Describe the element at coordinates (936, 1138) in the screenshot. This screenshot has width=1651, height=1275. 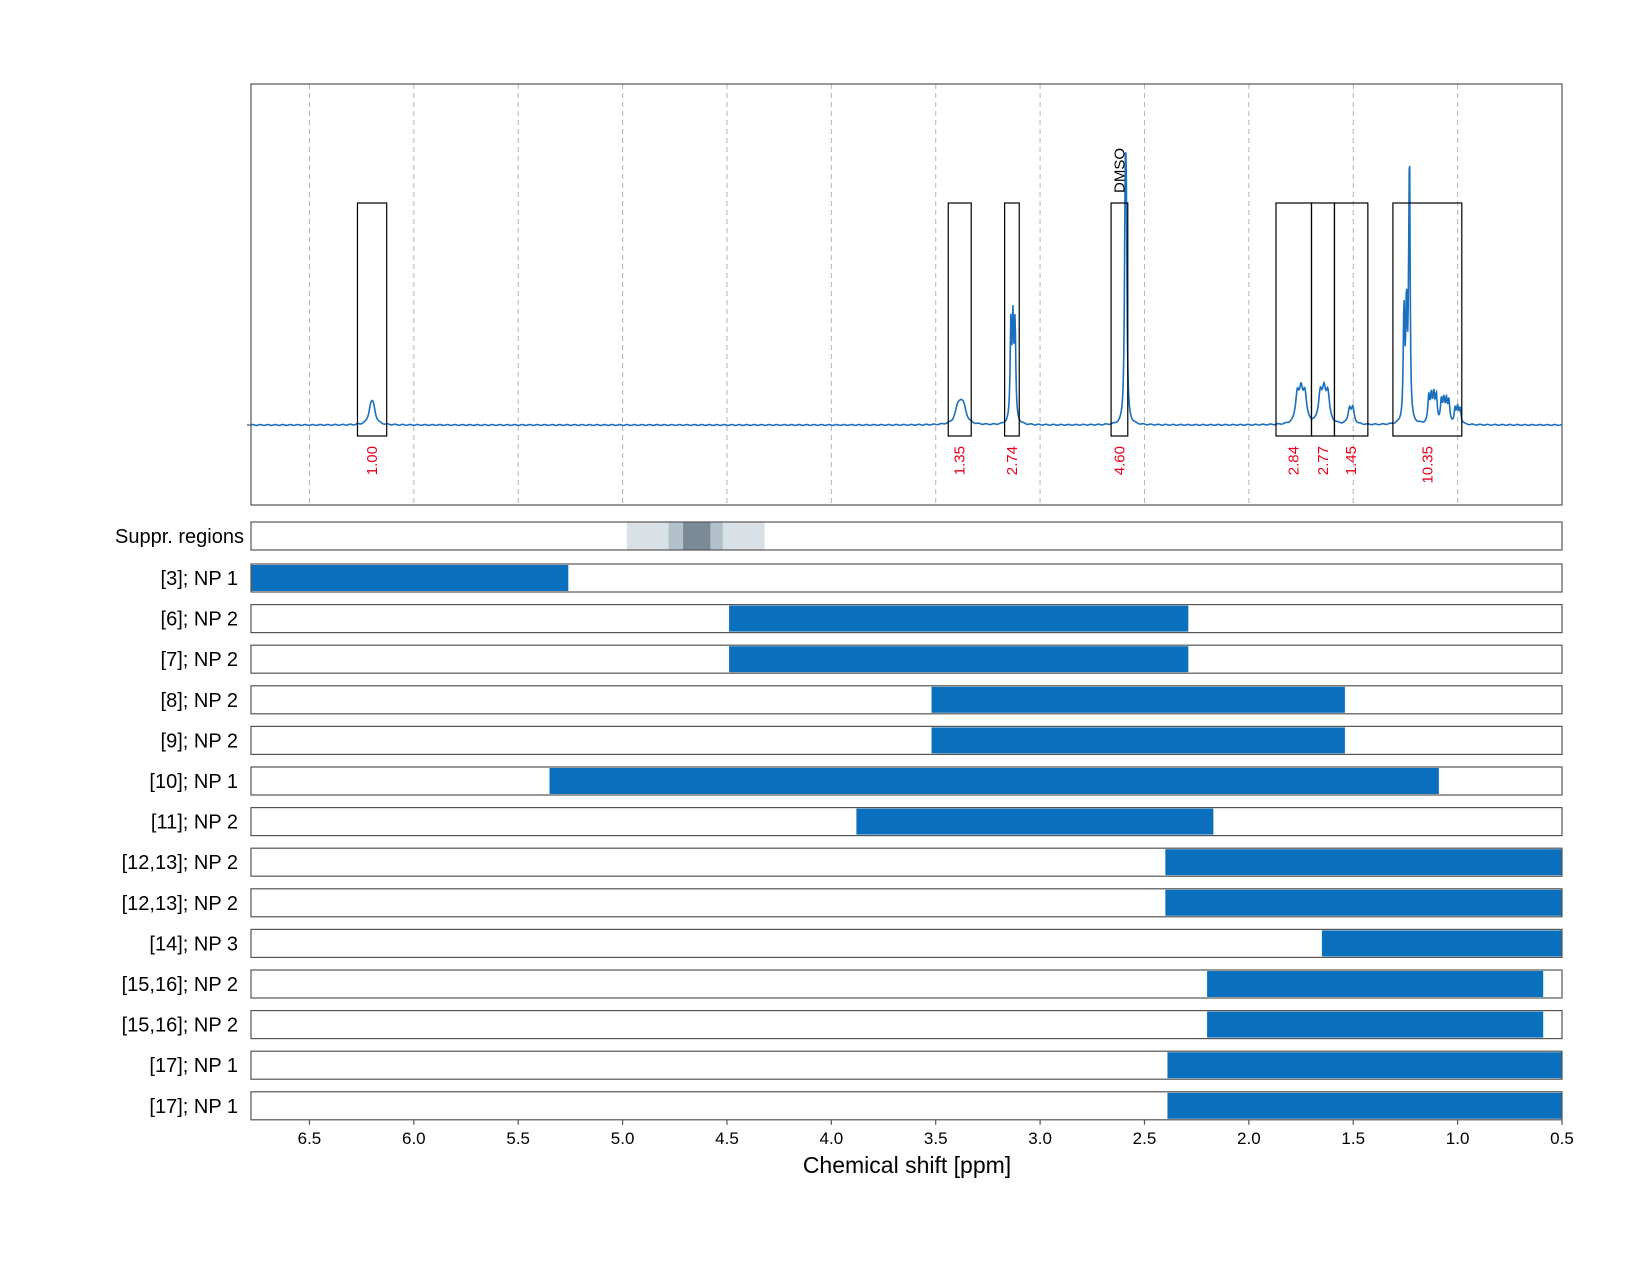
I see `x-tick-label: 3.5` at that location.